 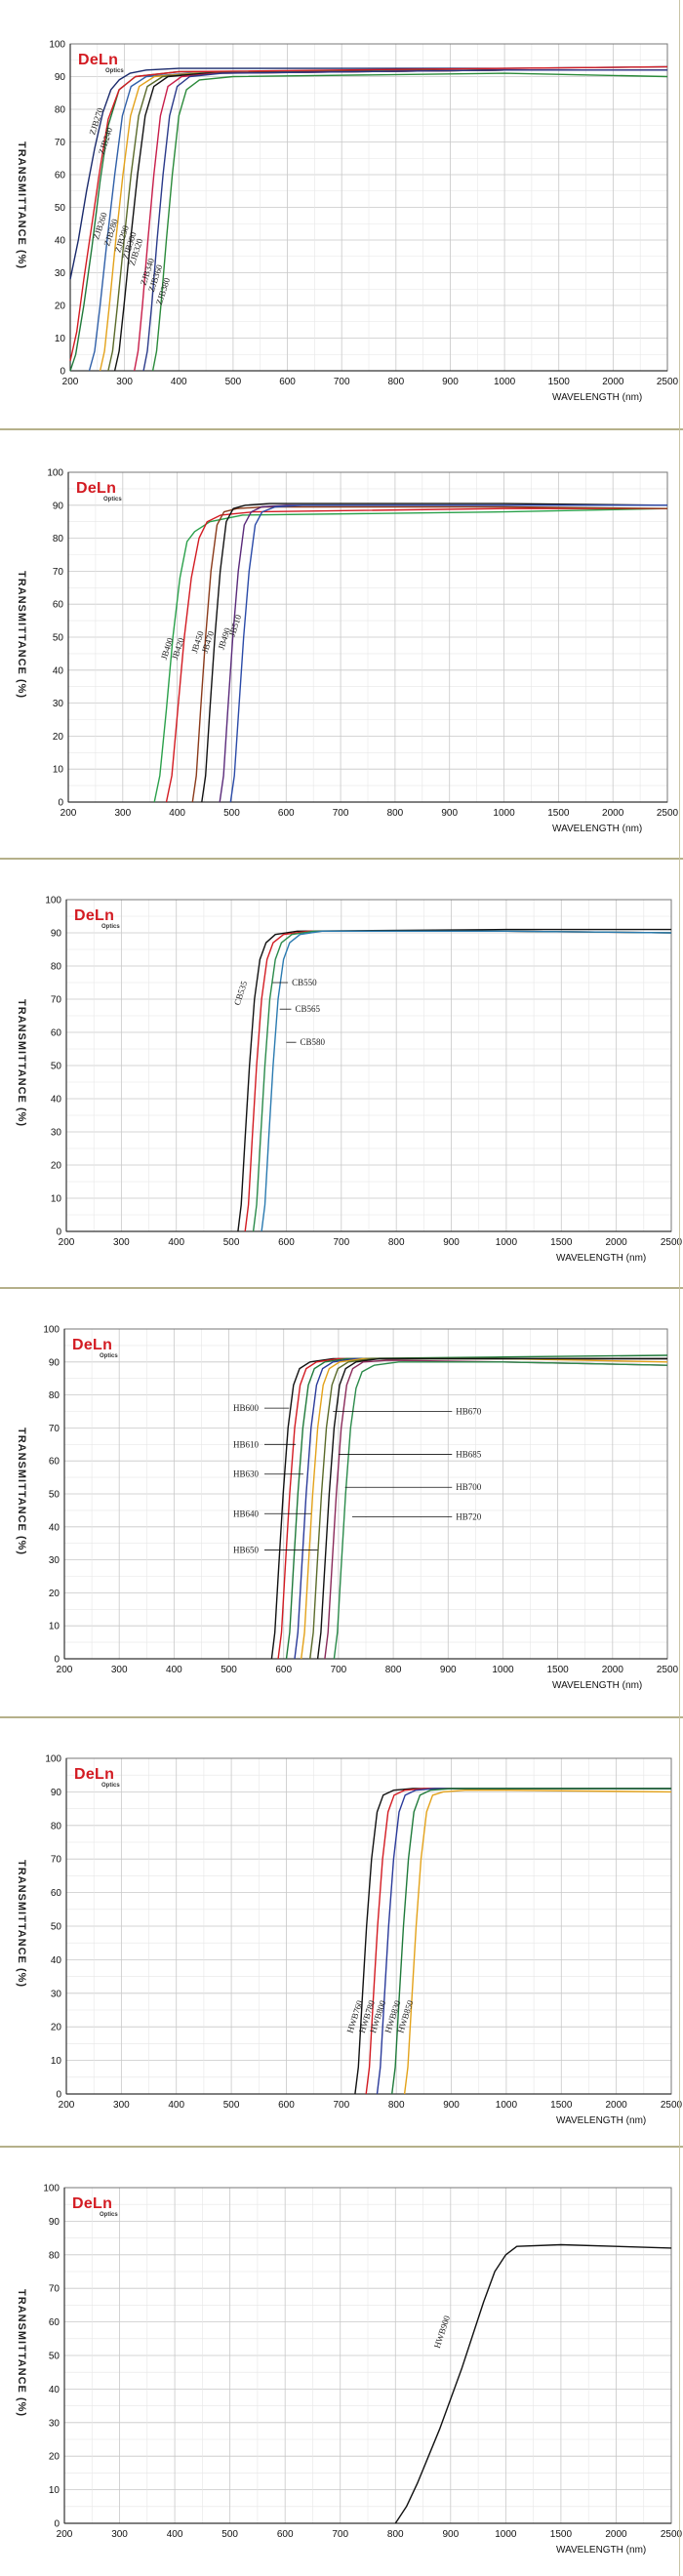 What do you see at coordinates (537, 1942) in the screenshot?
I see `series-line-hwb850` at bounding box center [537, 1942].